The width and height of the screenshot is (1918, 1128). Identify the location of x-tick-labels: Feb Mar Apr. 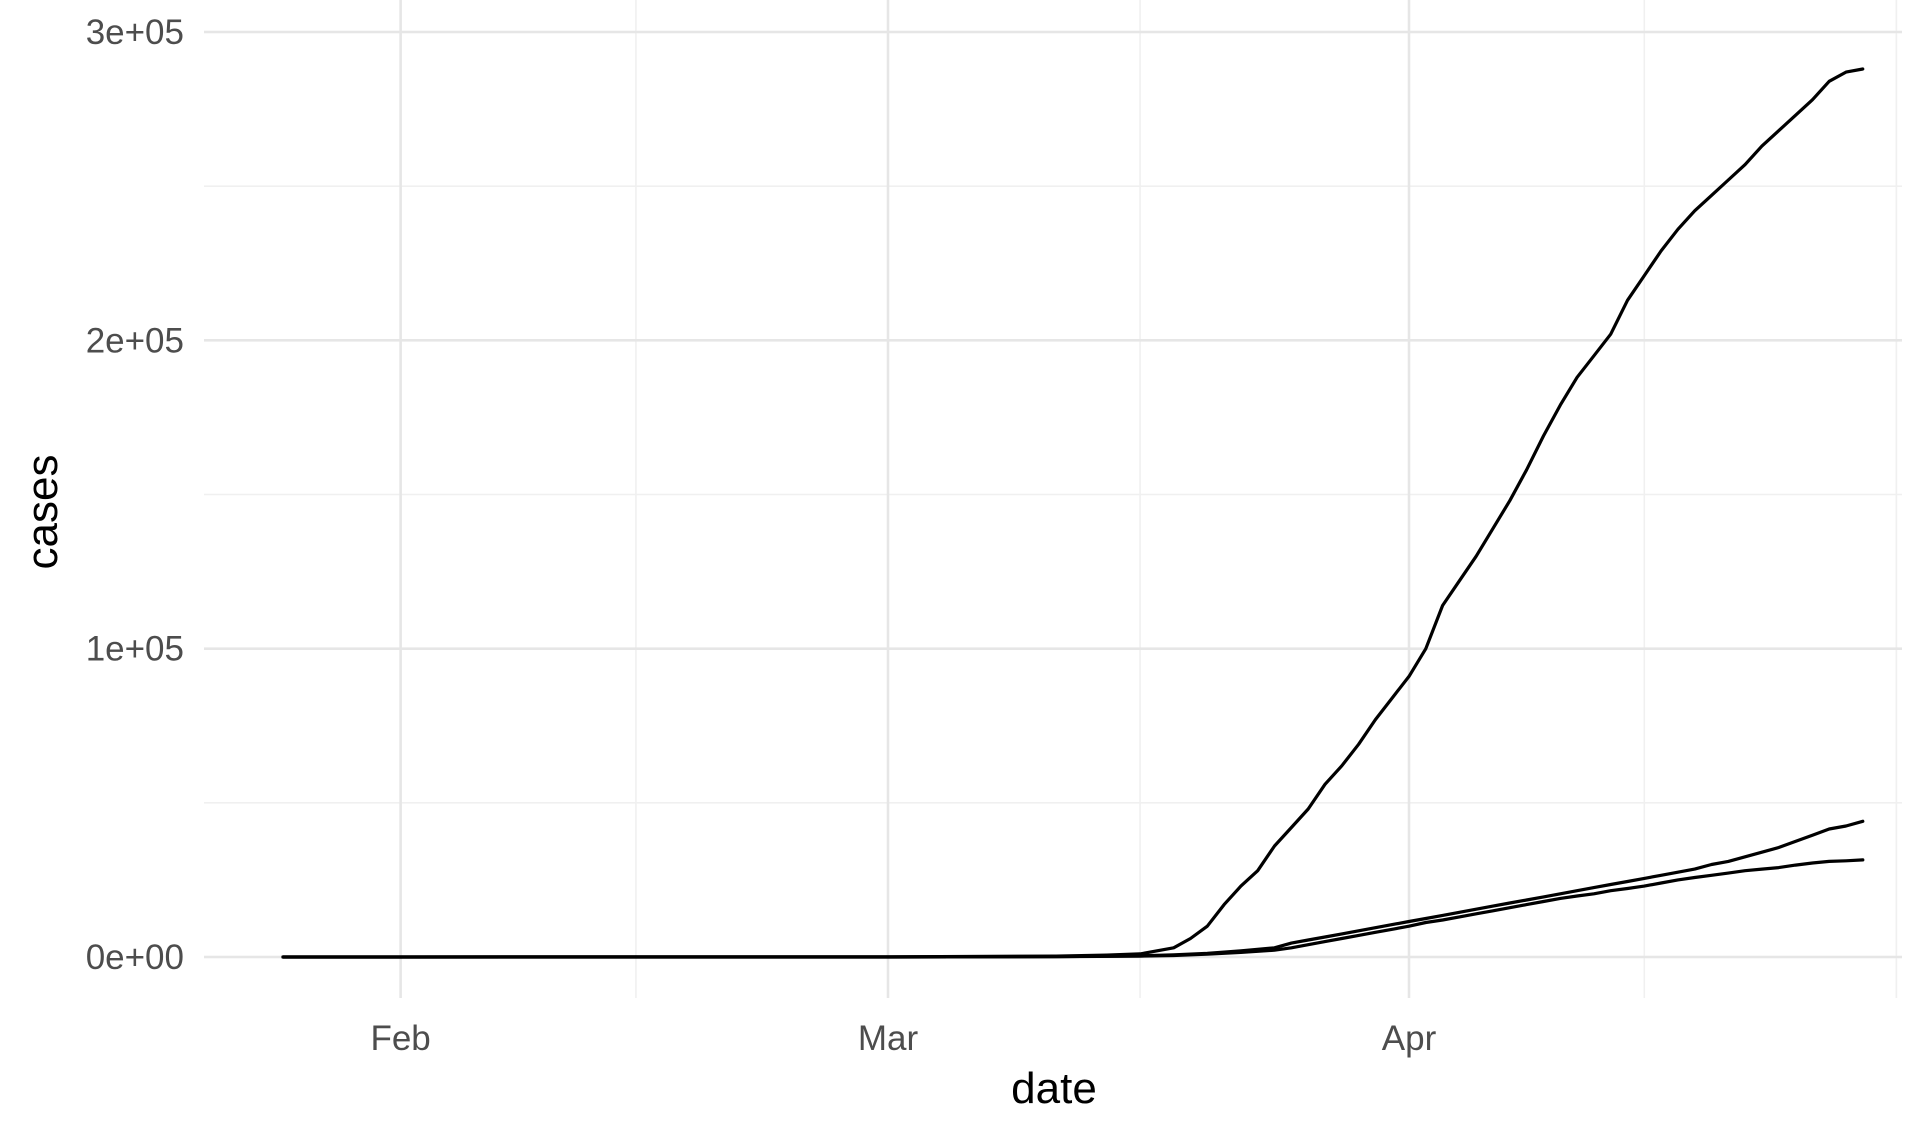
(903, 1038).